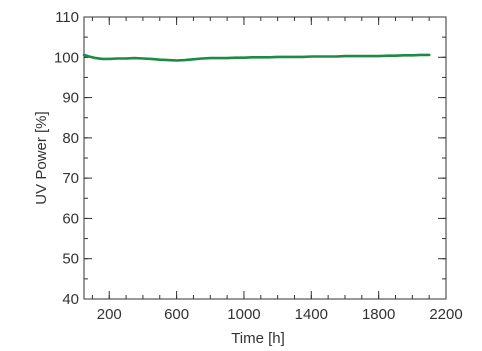 This screenshot has height=351, width=482. What do you see at coordinates (176, 314) in the screenshot?
I see `x-tick-label: 600` at bounding box center [176, 314].